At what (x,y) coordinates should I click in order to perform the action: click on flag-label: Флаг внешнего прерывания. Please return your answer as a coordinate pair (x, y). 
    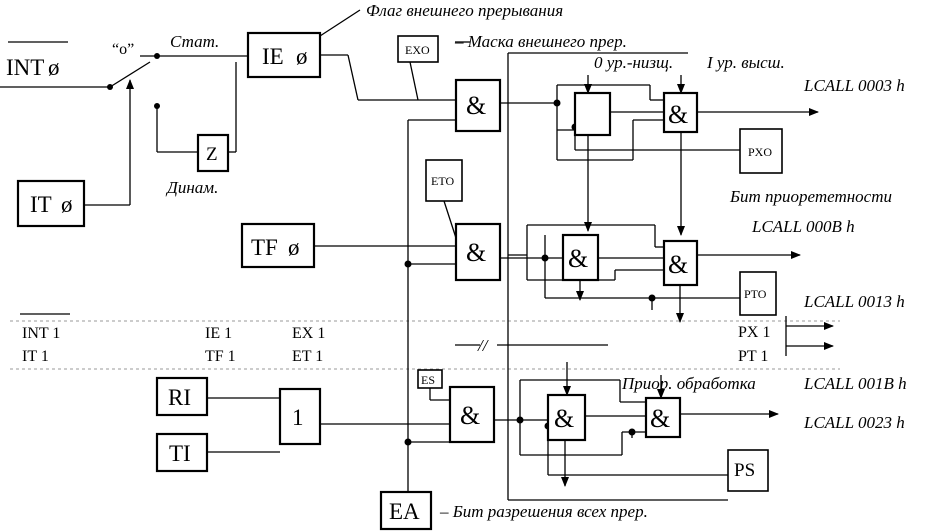
    Looking at the image, I should click on (464, 10).